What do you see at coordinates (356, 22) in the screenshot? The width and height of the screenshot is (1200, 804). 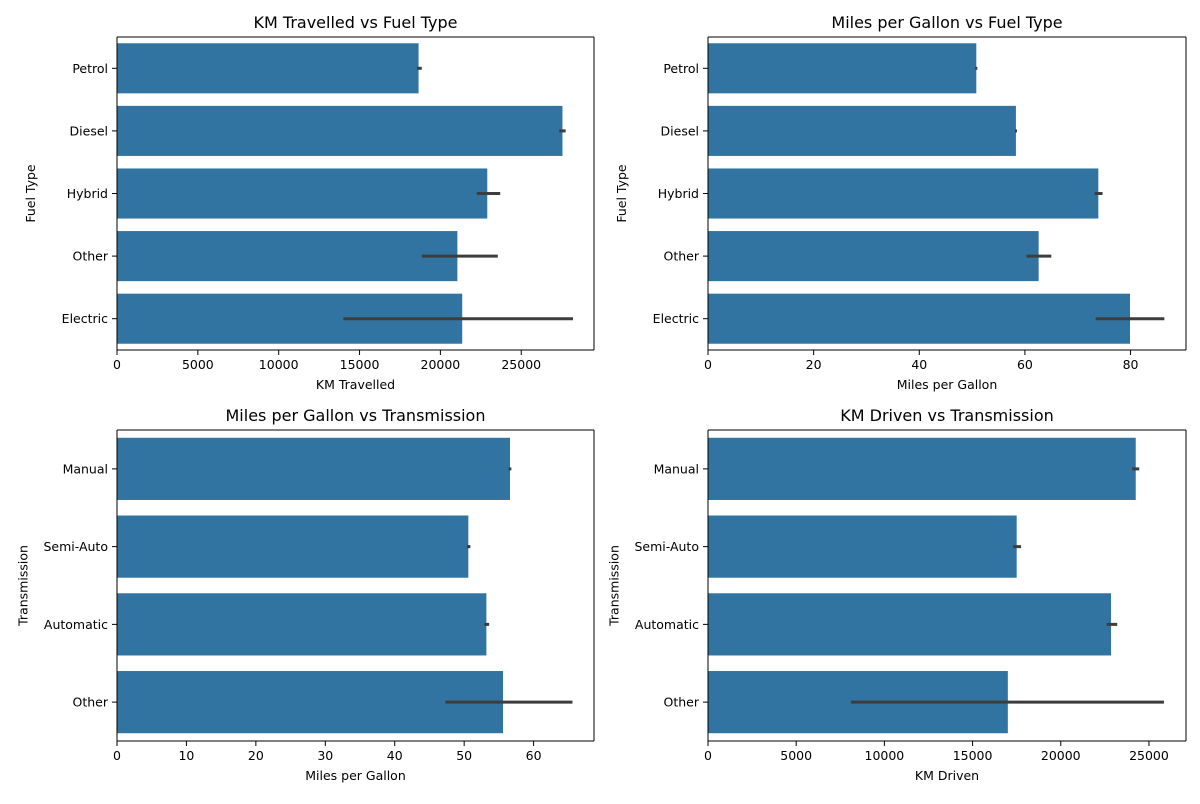 I see `chart-title: KM Travelled vs Fuel Type` at bounding box center [356, 22].